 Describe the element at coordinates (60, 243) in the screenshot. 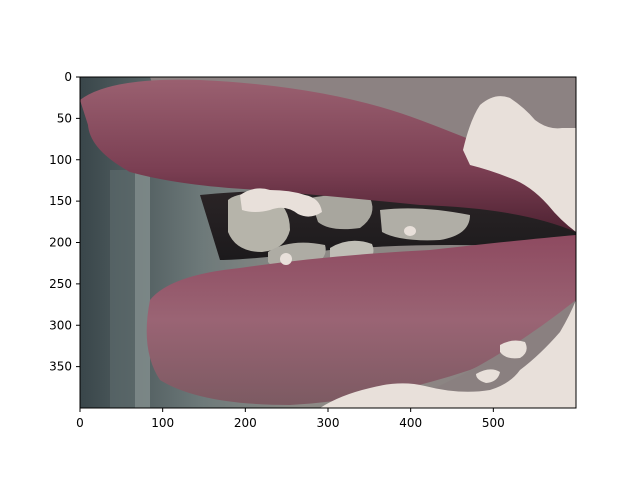

I see `y-tick-label: 200` at that location.